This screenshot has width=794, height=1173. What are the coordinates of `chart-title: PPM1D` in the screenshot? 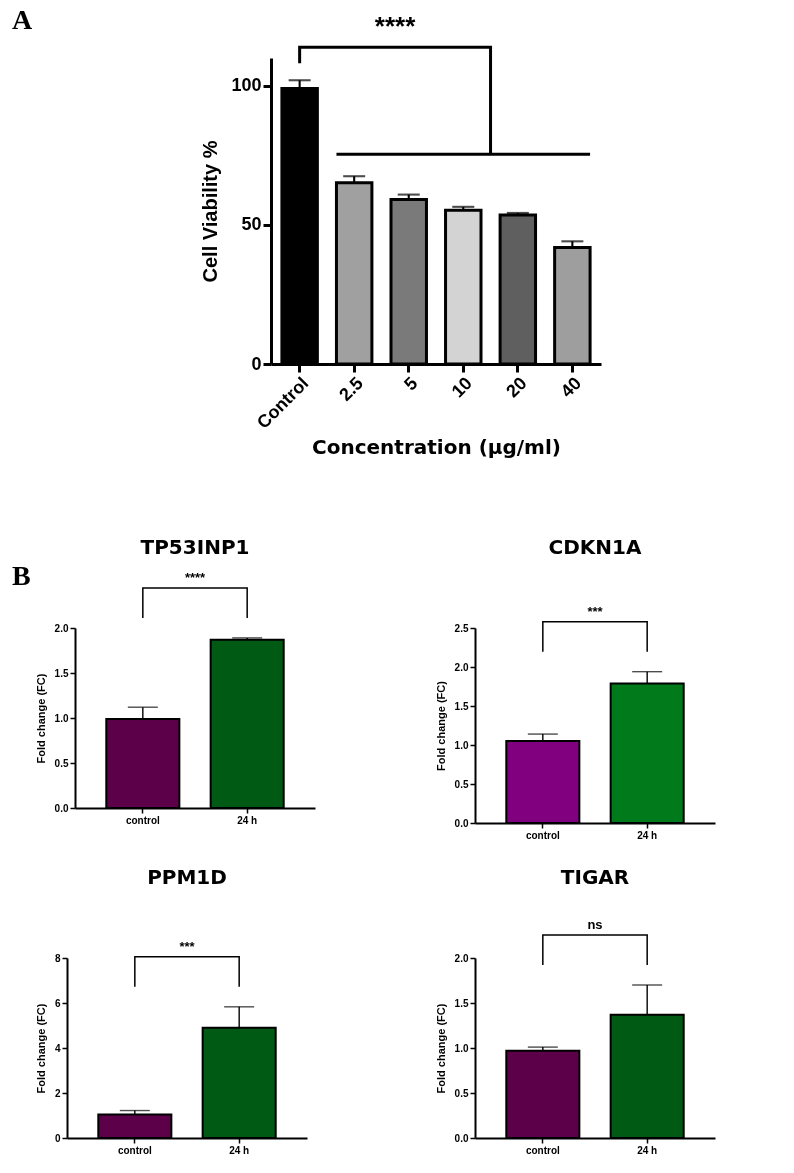 It's located at (187, 877).